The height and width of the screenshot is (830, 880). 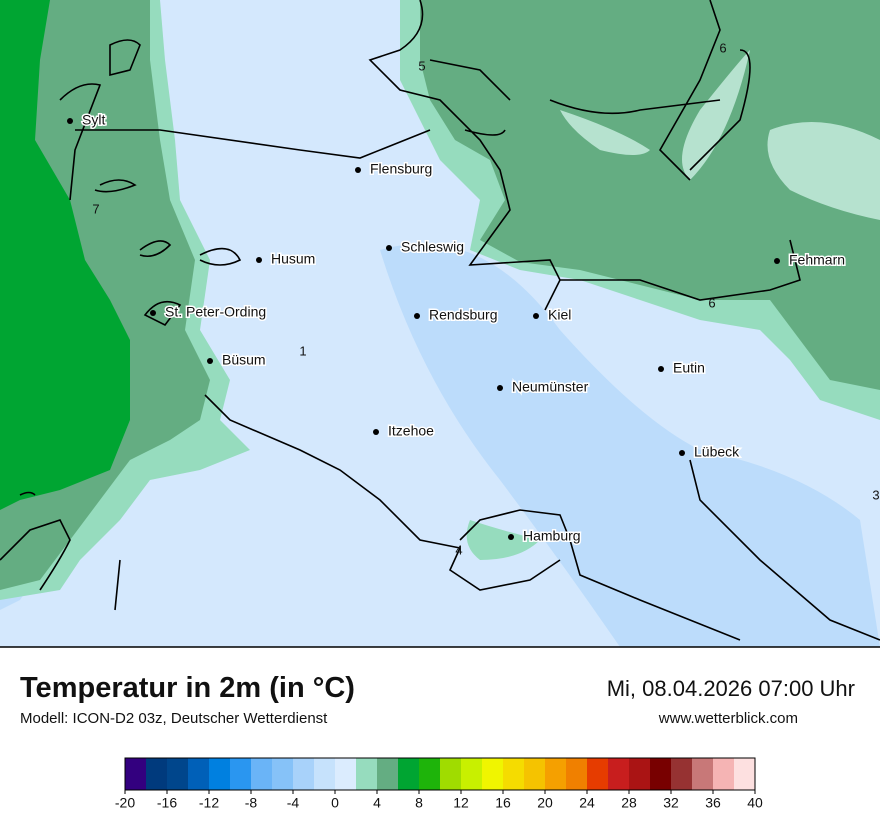 I want to click on colorbar-tick-label: 32, so click(x=671, y=802).